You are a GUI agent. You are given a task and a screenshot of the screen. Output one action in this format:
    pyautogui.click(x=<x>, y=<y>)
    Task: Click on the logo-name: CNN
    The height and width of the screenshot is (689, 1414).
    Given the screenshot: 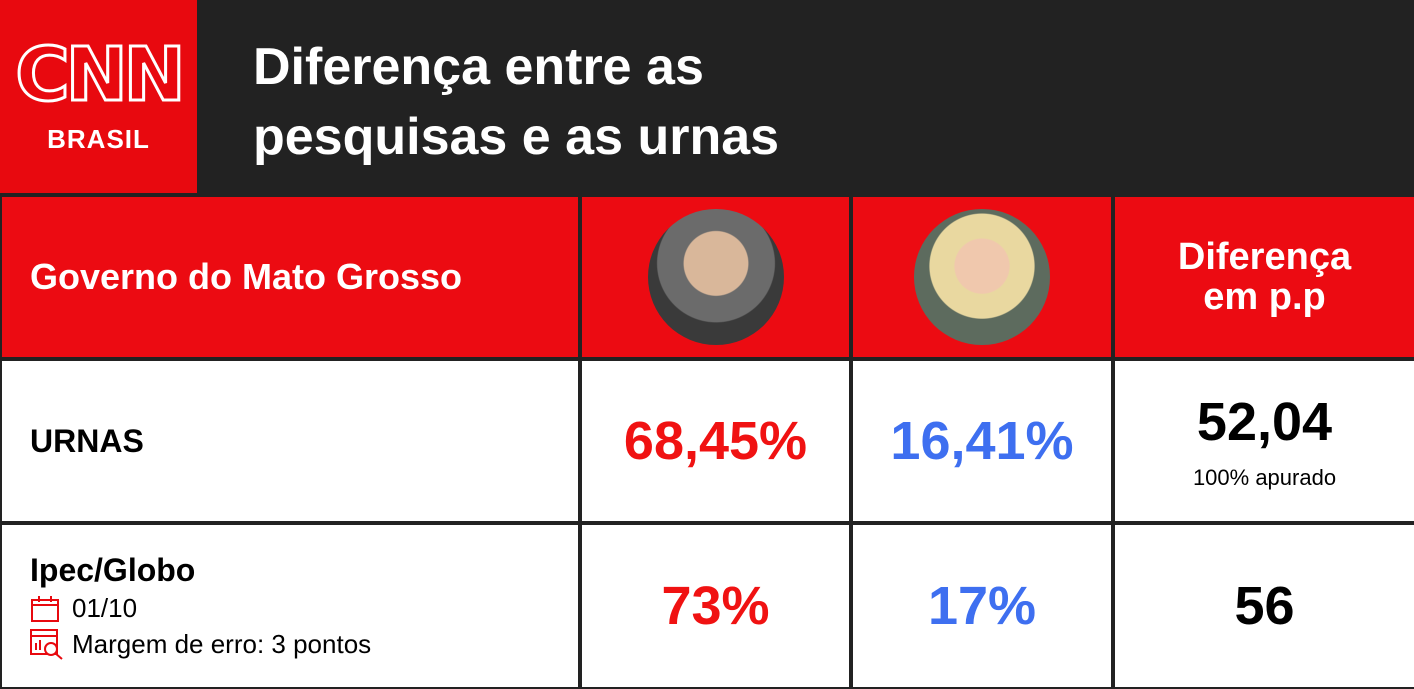 What is the action you would take?
    pyautogui.click(x=100, y=75)
    